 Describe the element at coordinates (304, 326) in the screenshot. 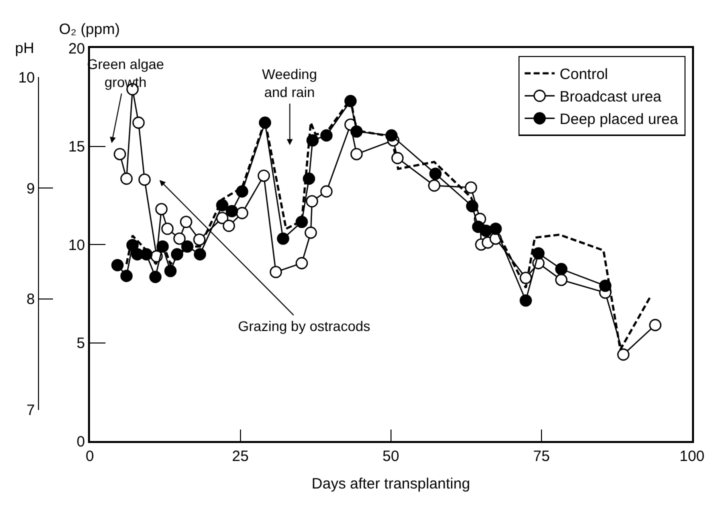

I see `annotation: Grazing by ostracods` at that location.